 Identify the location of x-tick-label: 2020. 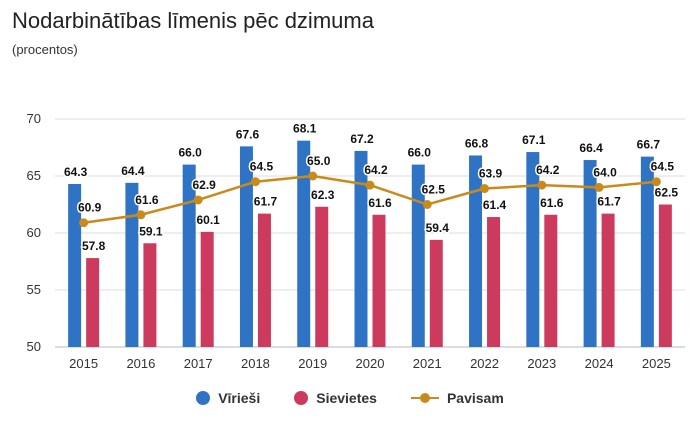
(370, 363).